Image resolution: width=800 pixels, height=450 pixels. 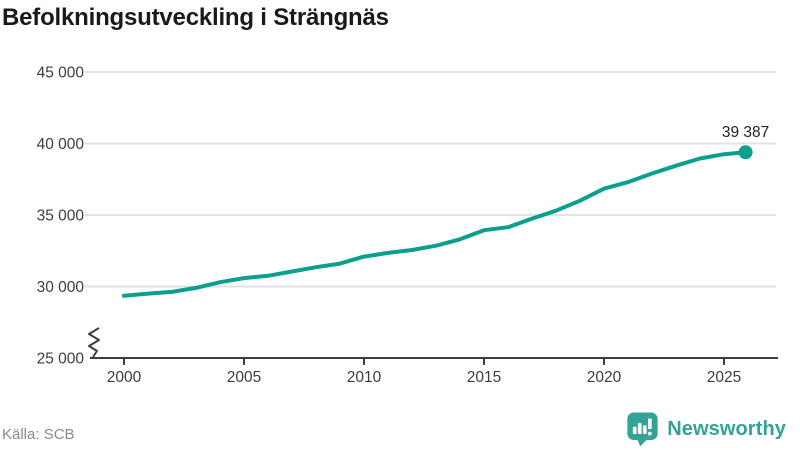 What do you see at coordinates (61, 73) in the screenshot?
I see `y-tick-label: 45 000` at bounding box center [61, 73].